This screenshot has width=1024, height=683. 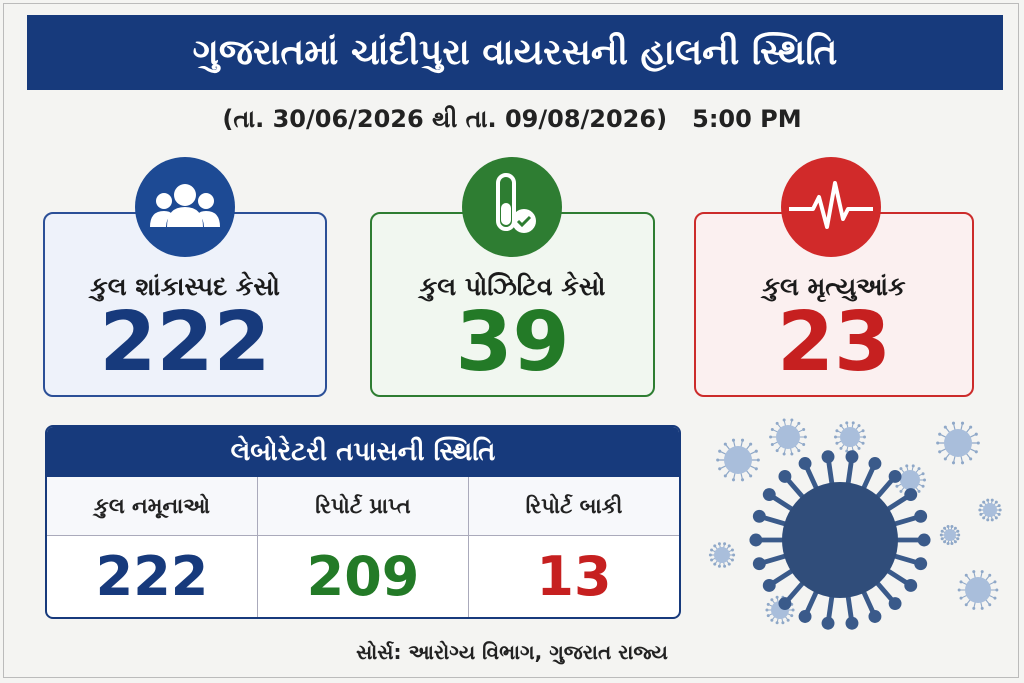 What do you see at coordinates (512, 207) in the screenshot?
I see `test-tube-icon` at bounding box center [512, 207].